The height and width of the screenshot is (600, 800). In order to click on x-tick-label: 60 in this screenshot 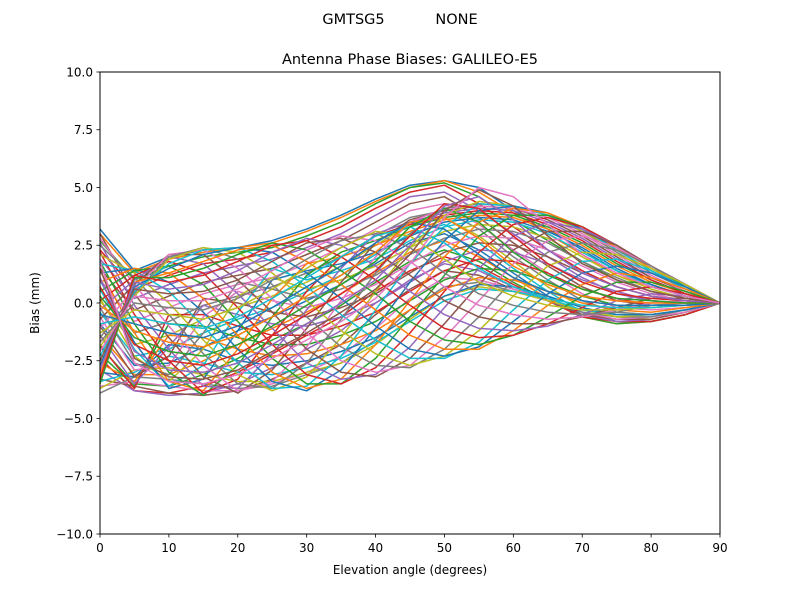, I will do `click(513, 548)`.